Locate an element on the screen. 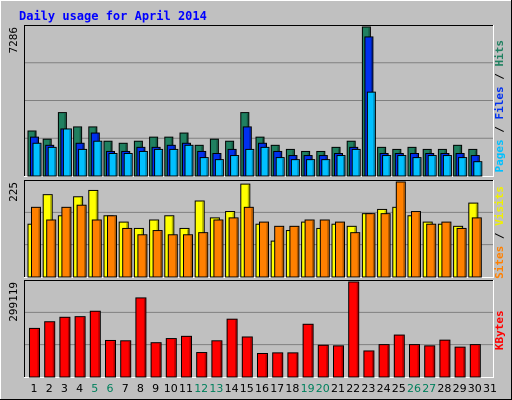 Image resolution: width=512 pixels, height=400 pixels. panel-3-side-legend: KBytes is located at coordinates (499, 330).